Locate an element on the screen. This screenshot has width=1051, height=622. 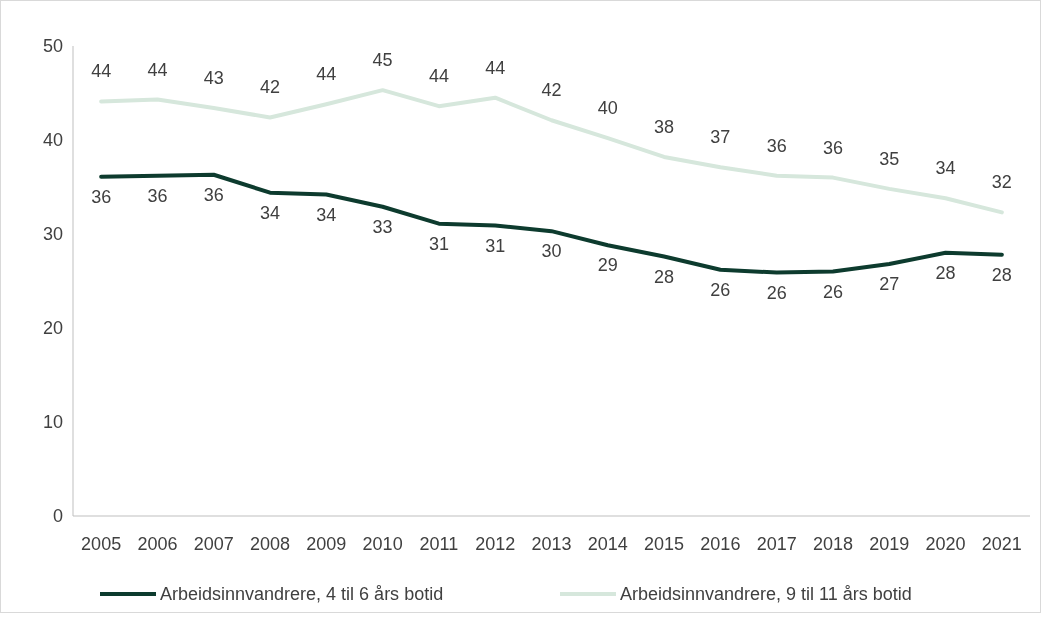
legend-label: Arbeidsinnvandrere, 9 til 11 års botid is located at coordinates (766, 594).